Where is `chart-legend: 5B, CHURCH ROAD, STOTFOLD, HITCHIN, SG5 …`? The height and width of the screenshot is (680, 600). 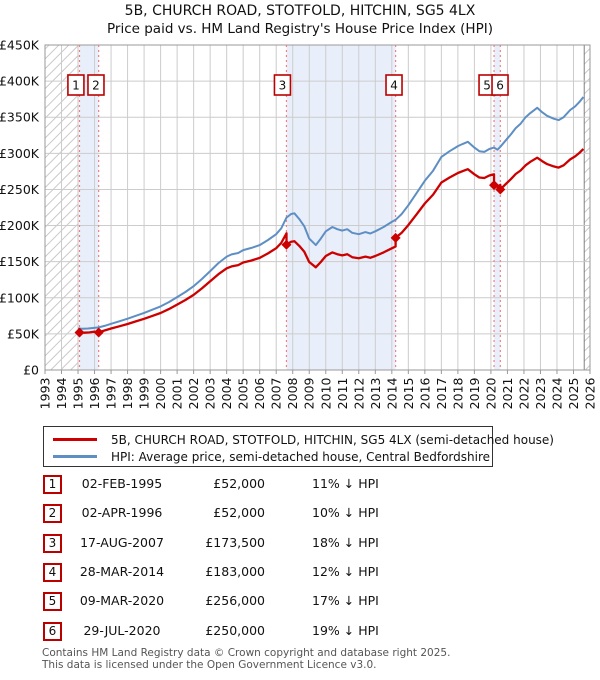
chart-legend: 5B, CHURCH ROAD, STOTFOLD, HITCHIN, SG5 … is located at coordinates (298, 446).